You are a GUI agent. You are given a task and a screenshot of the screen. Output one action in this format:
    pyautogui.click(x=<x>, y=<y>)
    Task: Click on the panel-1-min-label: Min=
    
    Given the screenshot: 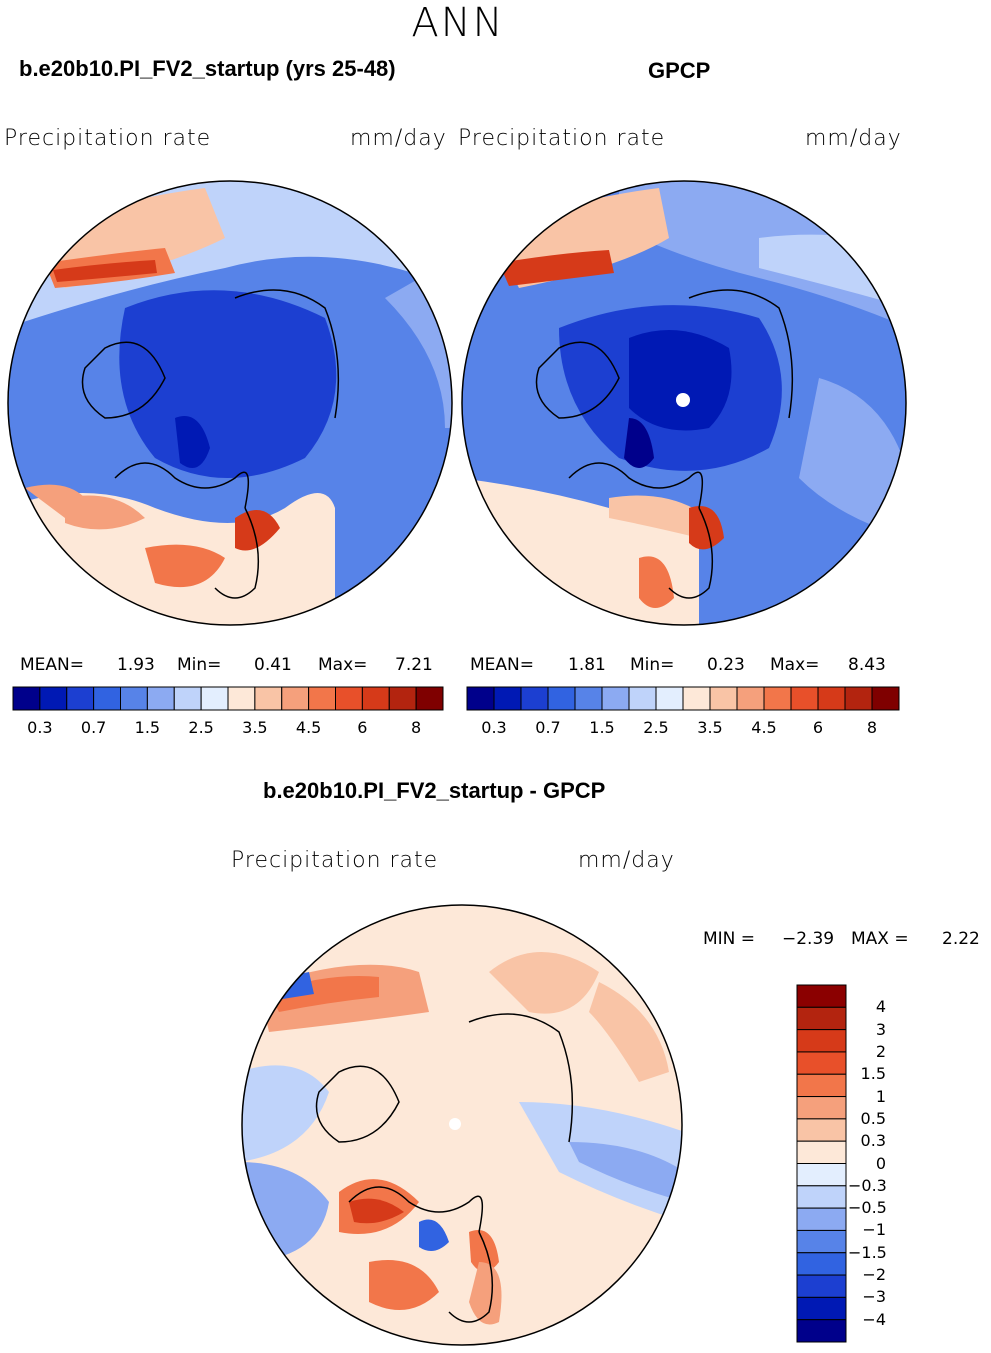 What is the action you would take?
    pyautogui.click(x=199, y=665)
    